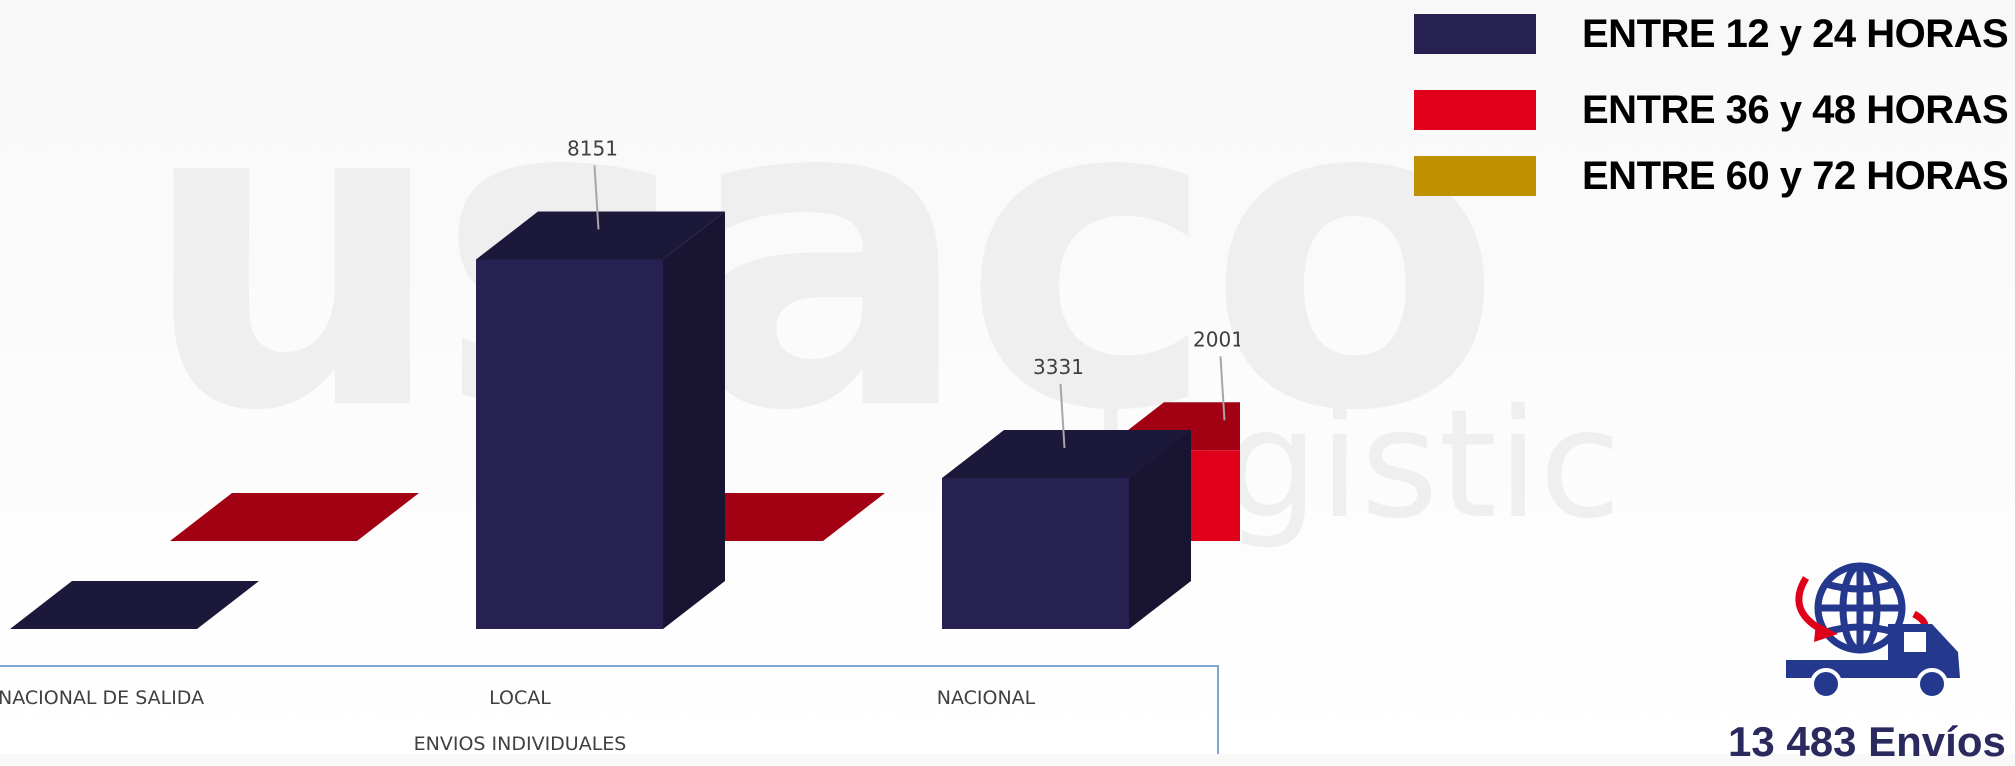  Describe the element at coordinates (1795, 176) in the screenshot. I see `legend-label: ENTRE 60 y 72 HORAS` at that location.